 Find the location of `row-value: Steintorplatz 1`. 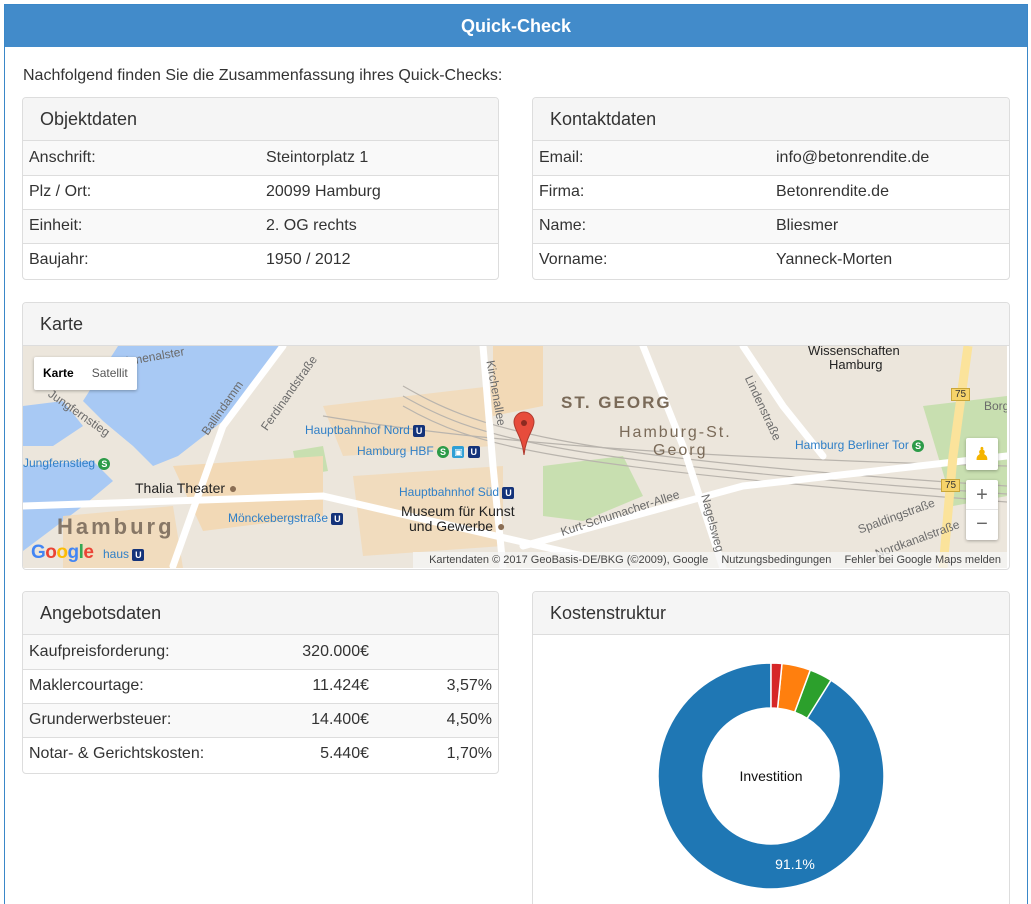

row-value: Steintorplatz 1 is located at coordinates (379, 158).